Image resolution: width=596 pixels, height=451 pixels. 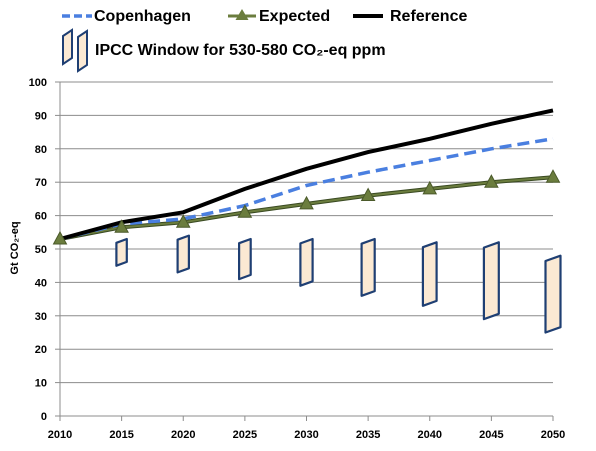 I want to click on expected-point-2040, so click(x=430, y=187).